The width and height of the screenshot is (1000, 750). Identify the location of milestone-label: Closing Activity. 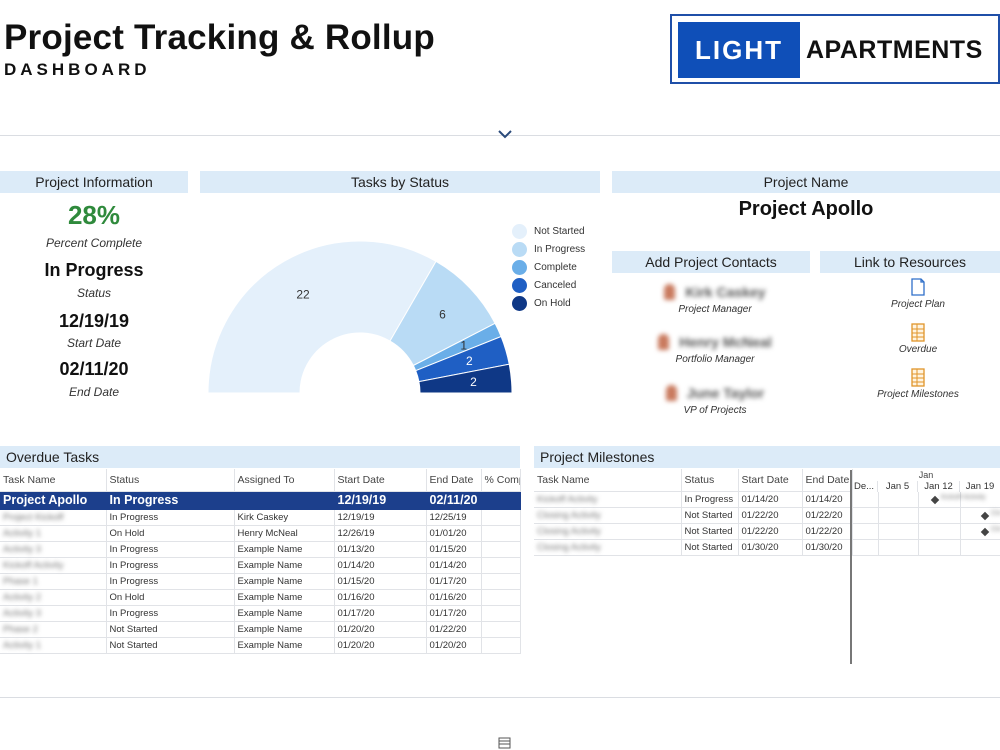
(995, 513).